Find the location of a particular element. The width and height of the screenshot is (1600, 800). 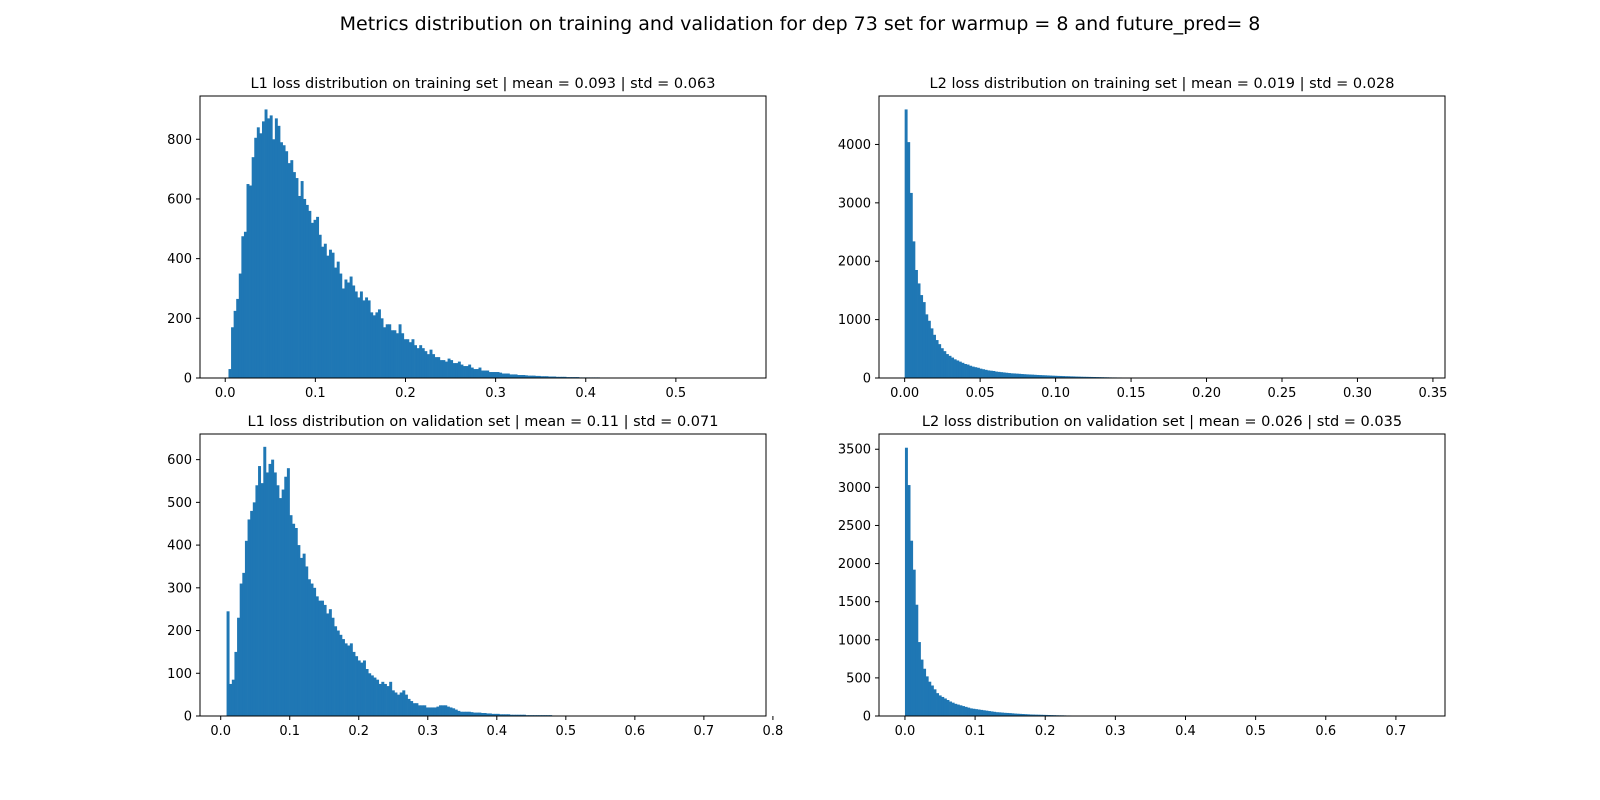

x-tick-label: 0.35 is located at coordinates (1432, 393).